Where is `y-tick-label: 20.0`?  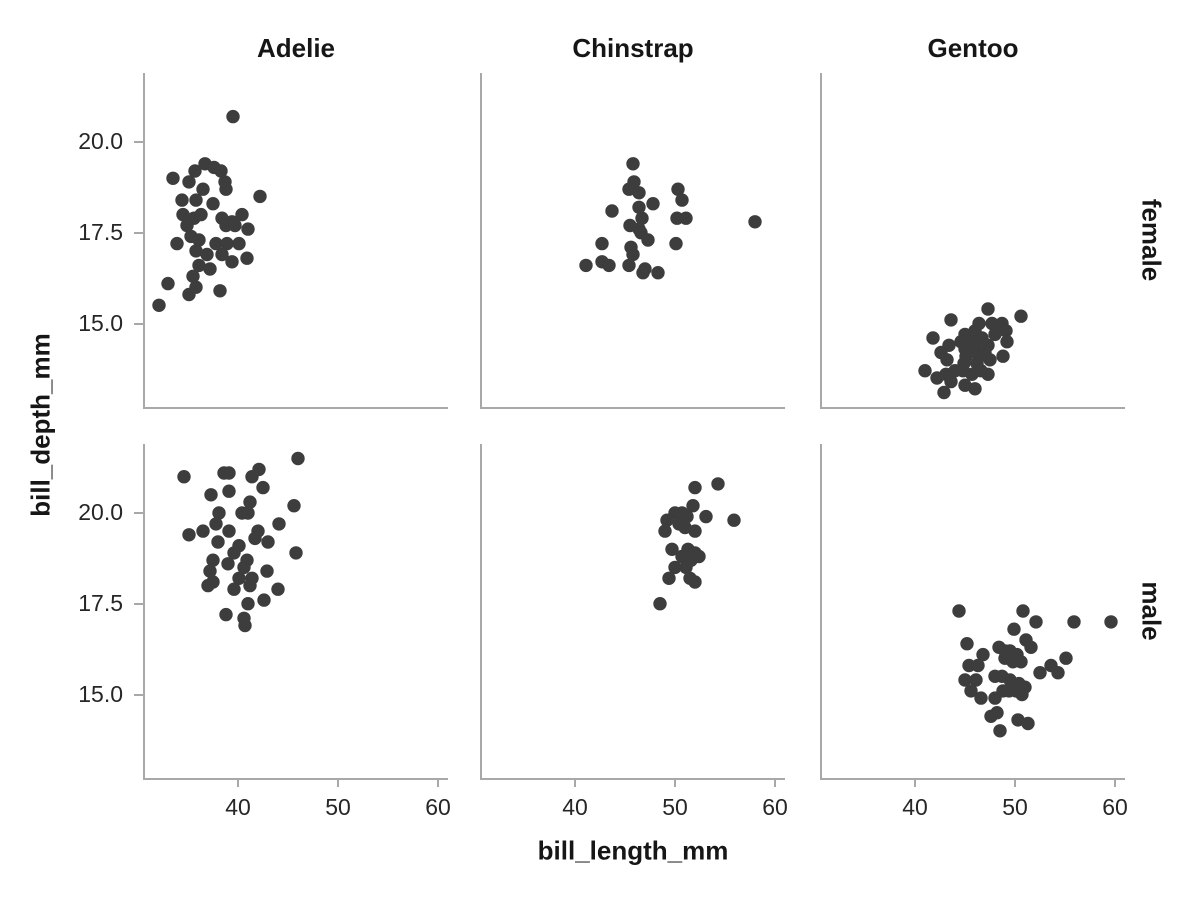
y-tick-label: 20.0 is located at coordinates (100, 511).